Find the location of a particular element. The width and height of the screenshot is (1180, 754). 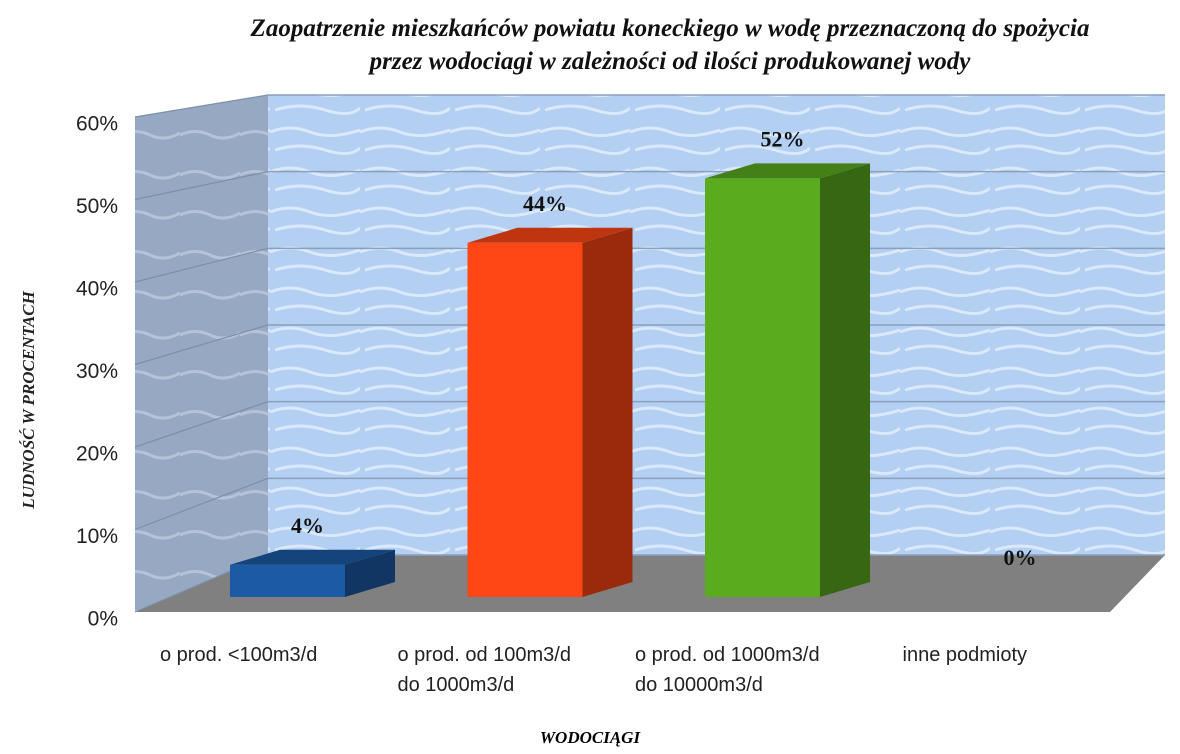

y-tick-label: 50% is located at coordinates (97, 206).